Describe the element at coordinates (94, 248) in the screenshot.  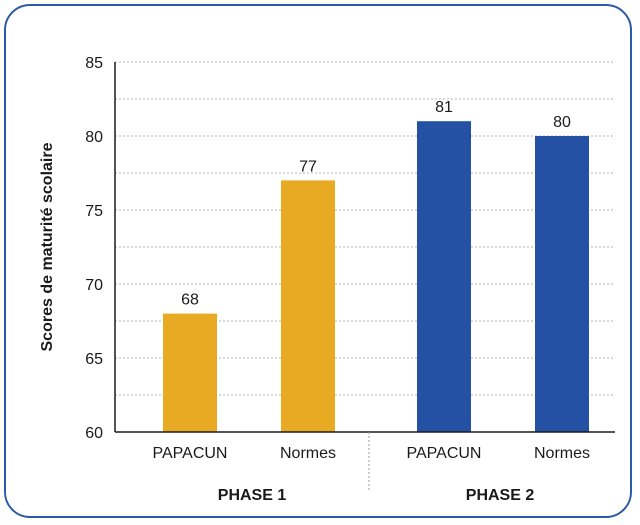
I see `y-axis-ticks: 60 65 70 75 80 85` at that location.